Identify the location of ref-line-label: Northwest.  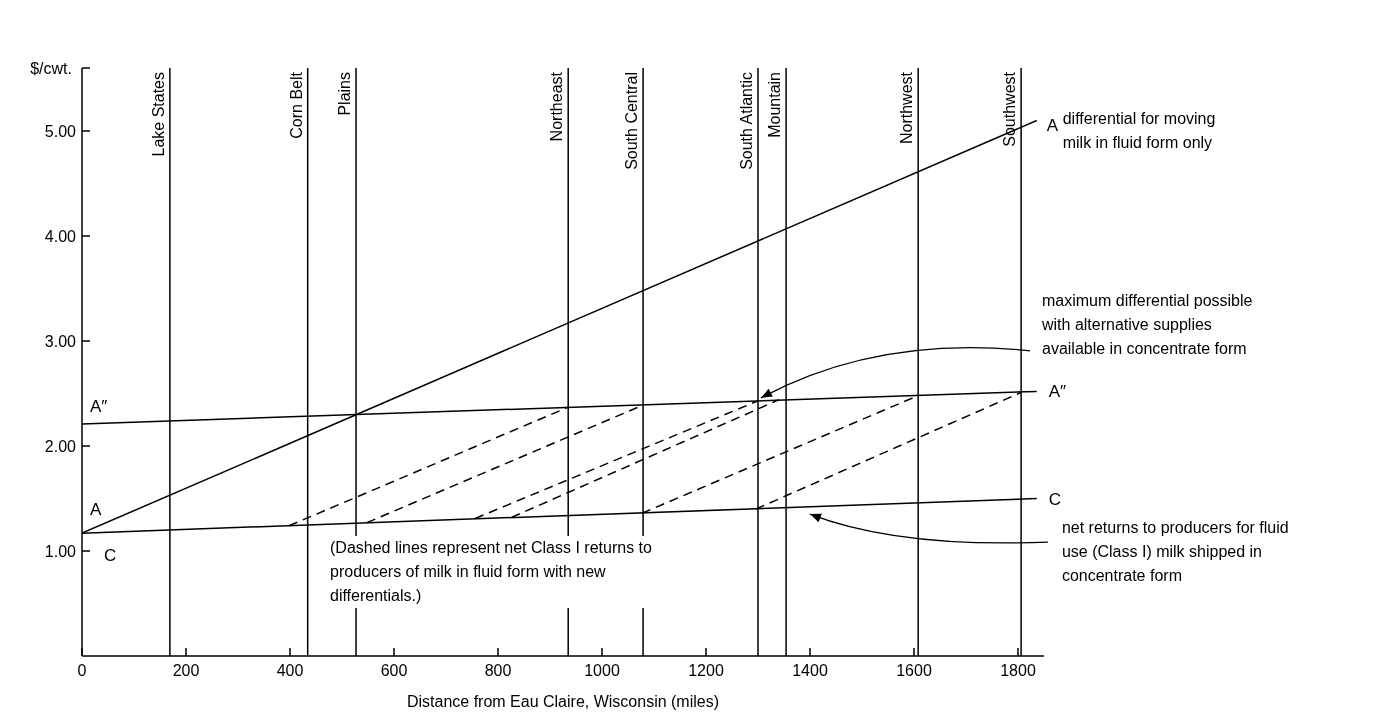
(907, 108).